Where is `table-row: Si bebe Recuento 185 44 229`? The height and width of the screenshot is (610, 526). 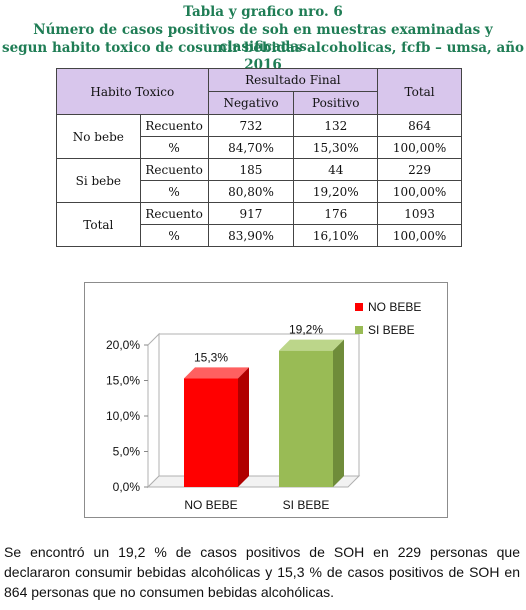 table-row: Si bebe Recuento 185 44 229 is located at coordinates (259, 180).